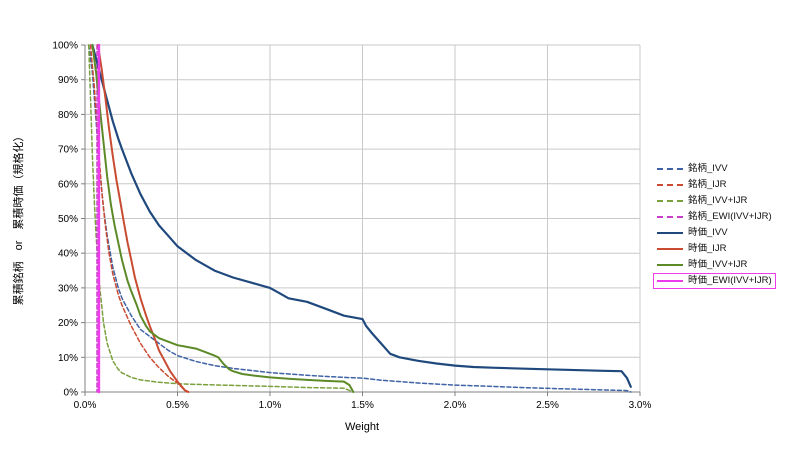 This screenshot has width=800, height=450. I want to click on series-line-銘柄_IJR, so click(138, 218).